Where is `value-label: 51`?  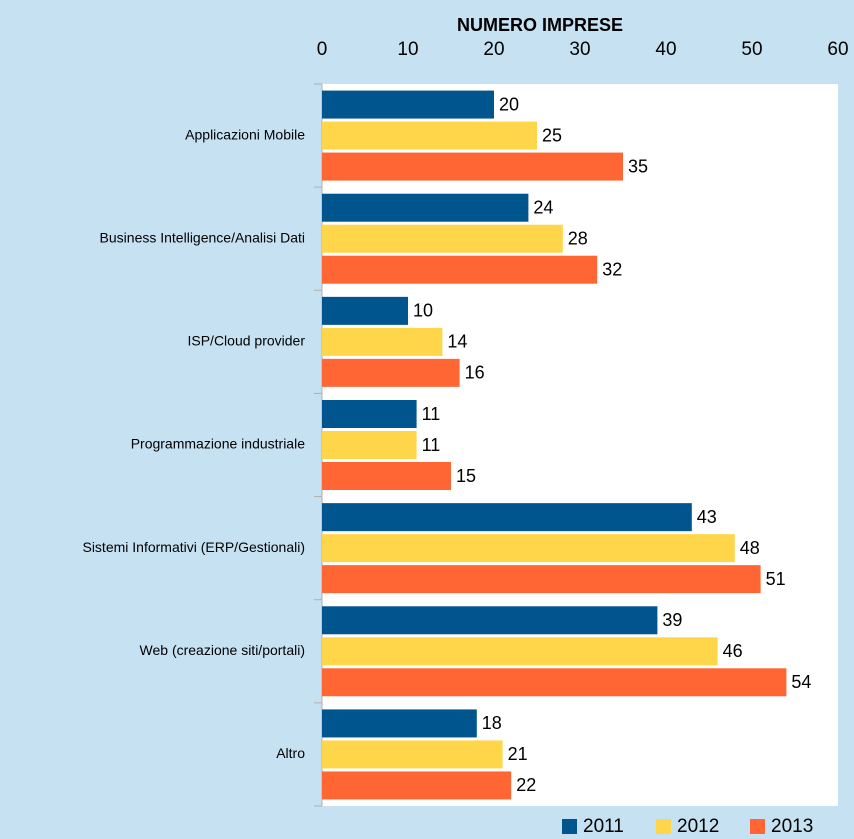
value-label: 51 is located at coordinates (776, 579).